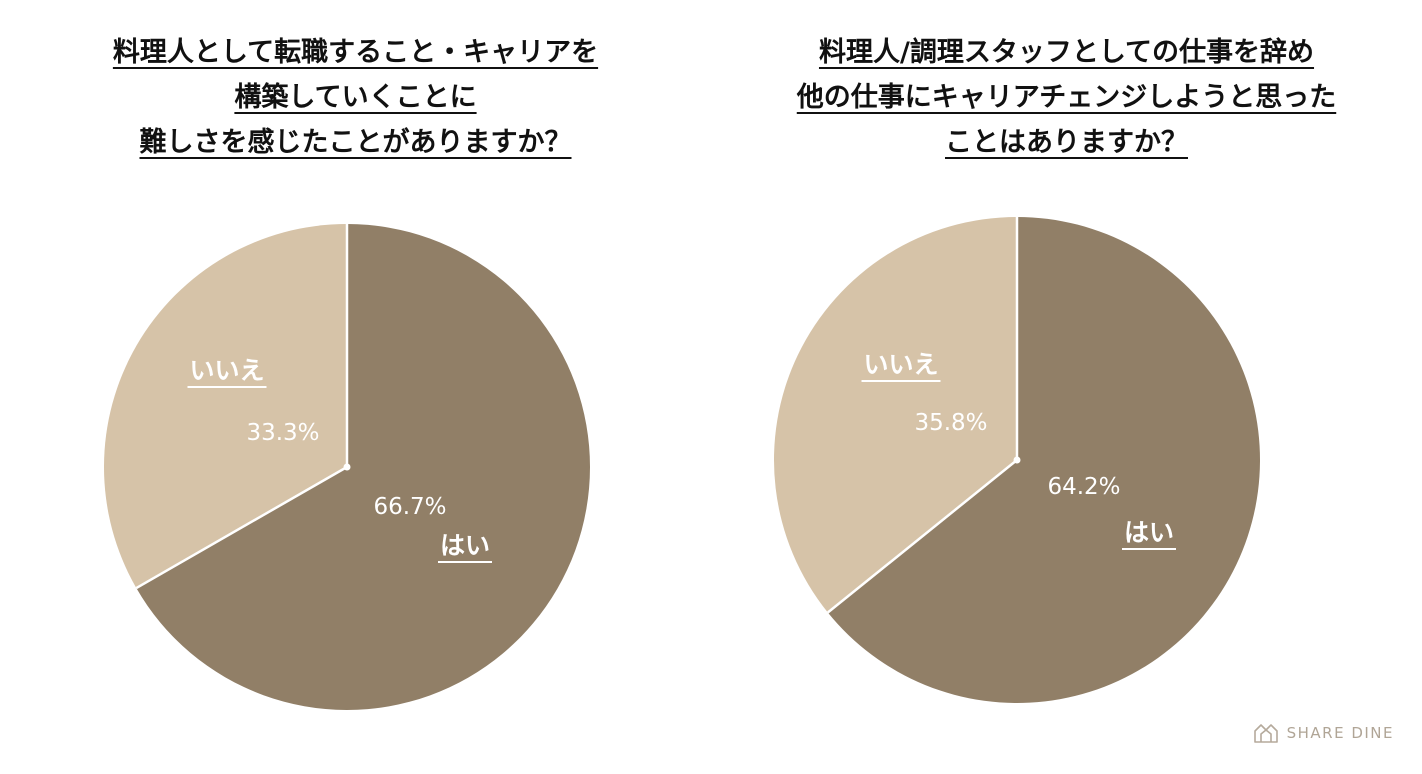  What do you see at coordinates (282, 433) in the screenshot?
I see `slice-value-no: 33.3%` at bounding box center [282, 433].